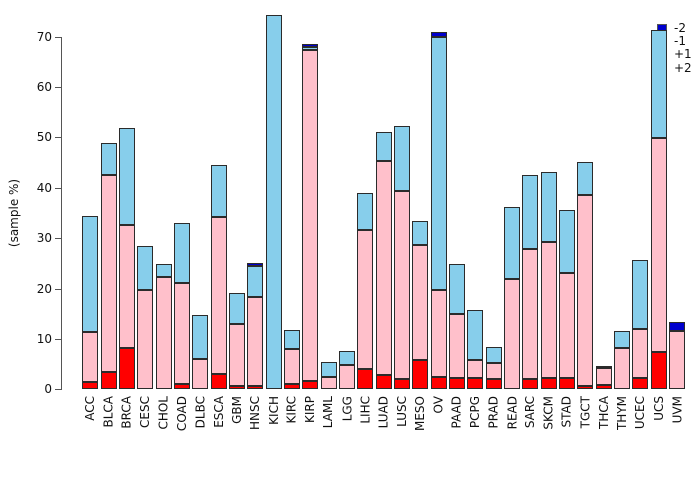  What do you see at coordinates (640, 413) in the screenshot?
I see `x-axis-label: UCEC` at bounding box center [640, 413].